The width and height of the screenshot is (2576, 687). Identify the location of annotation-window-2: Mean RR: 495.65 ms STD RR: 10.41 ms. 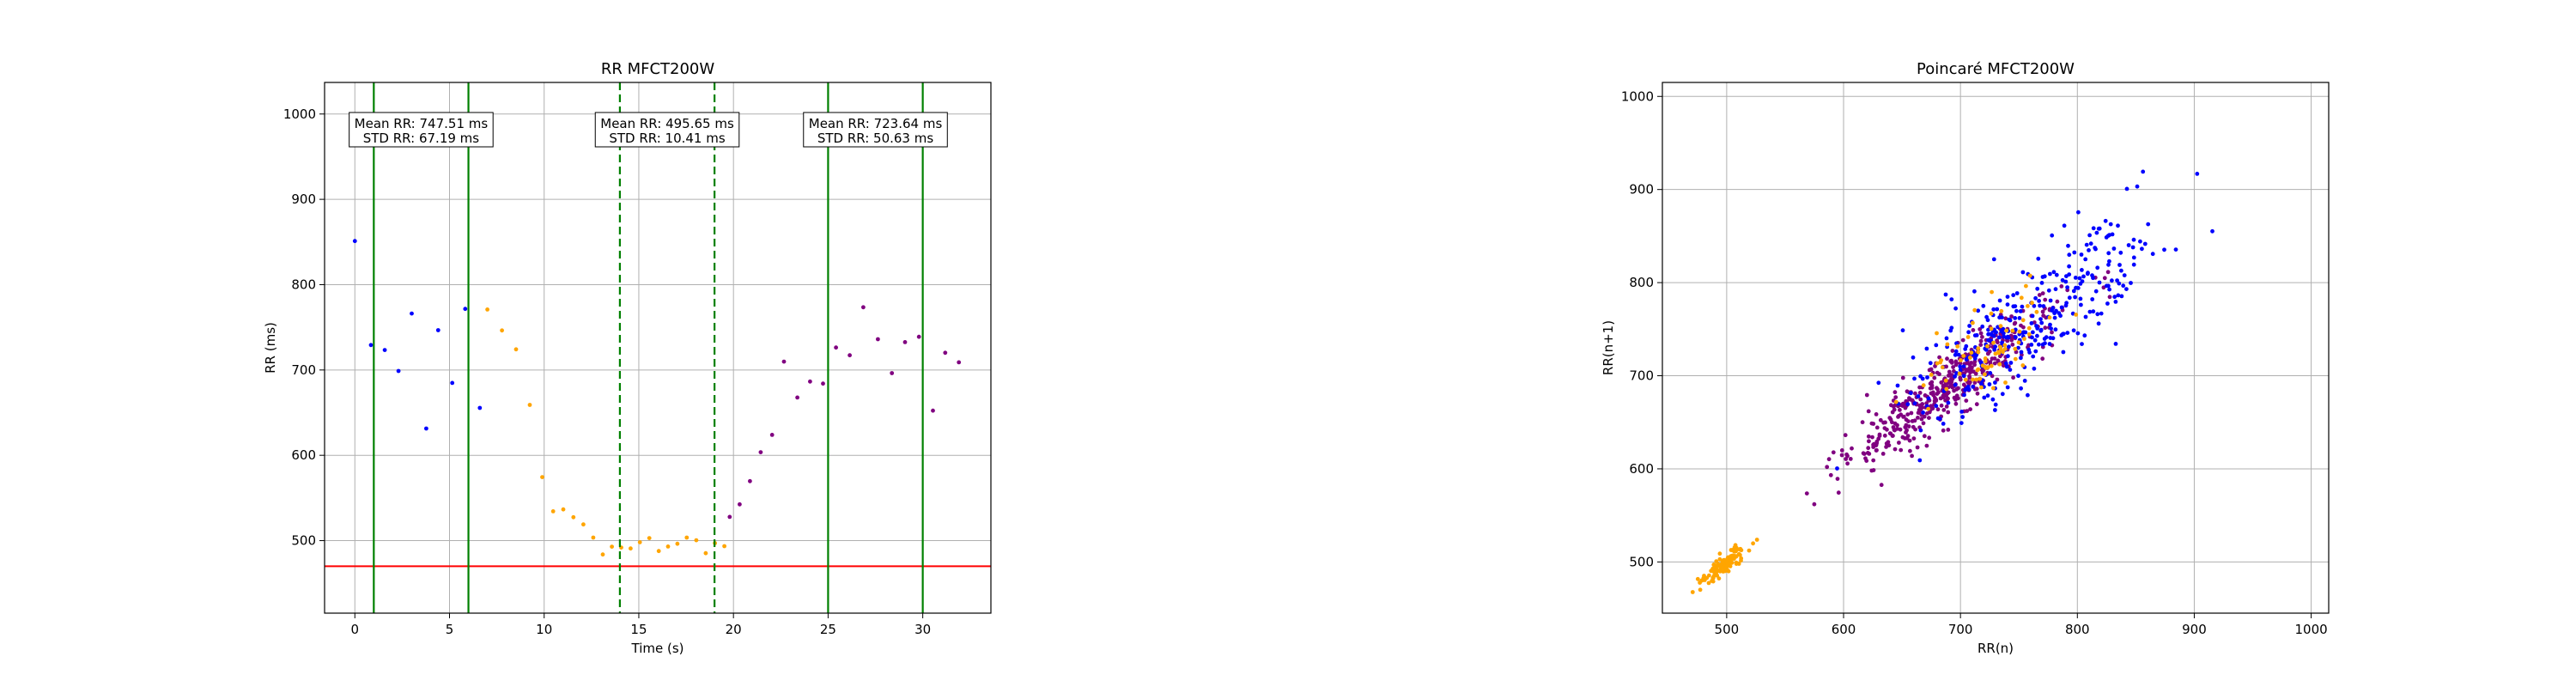
(667, 130).